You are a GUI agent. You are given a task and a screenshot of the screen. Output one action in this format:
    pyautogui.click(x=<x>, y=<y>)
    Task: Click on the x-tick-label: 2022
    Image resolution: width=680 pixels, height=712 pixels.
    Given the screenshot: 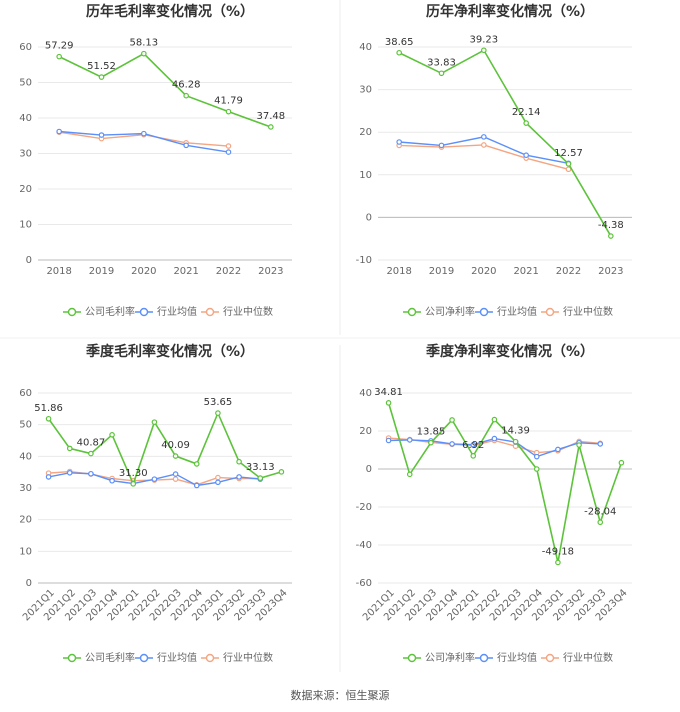 What is the action you would take?
    pyautogui.click(x=228, y=271)
    